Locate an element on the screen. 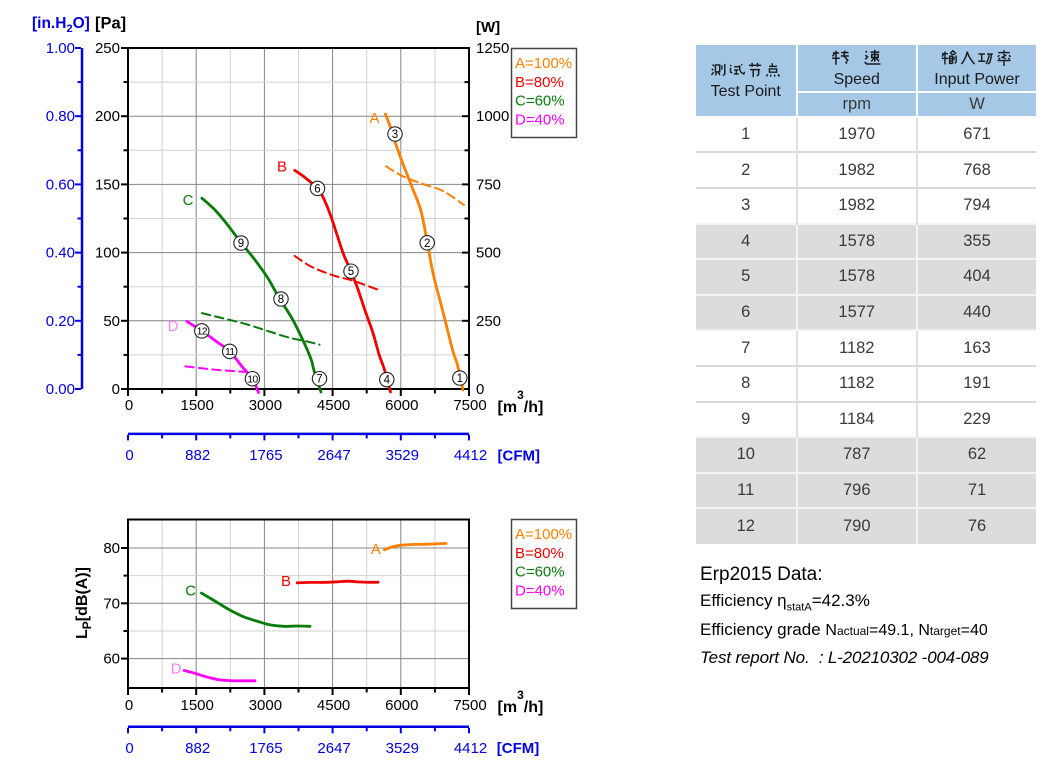 The width and height of the screenshot is (1049, 768). svg-text: 70 is located at coordinates (111, 603).